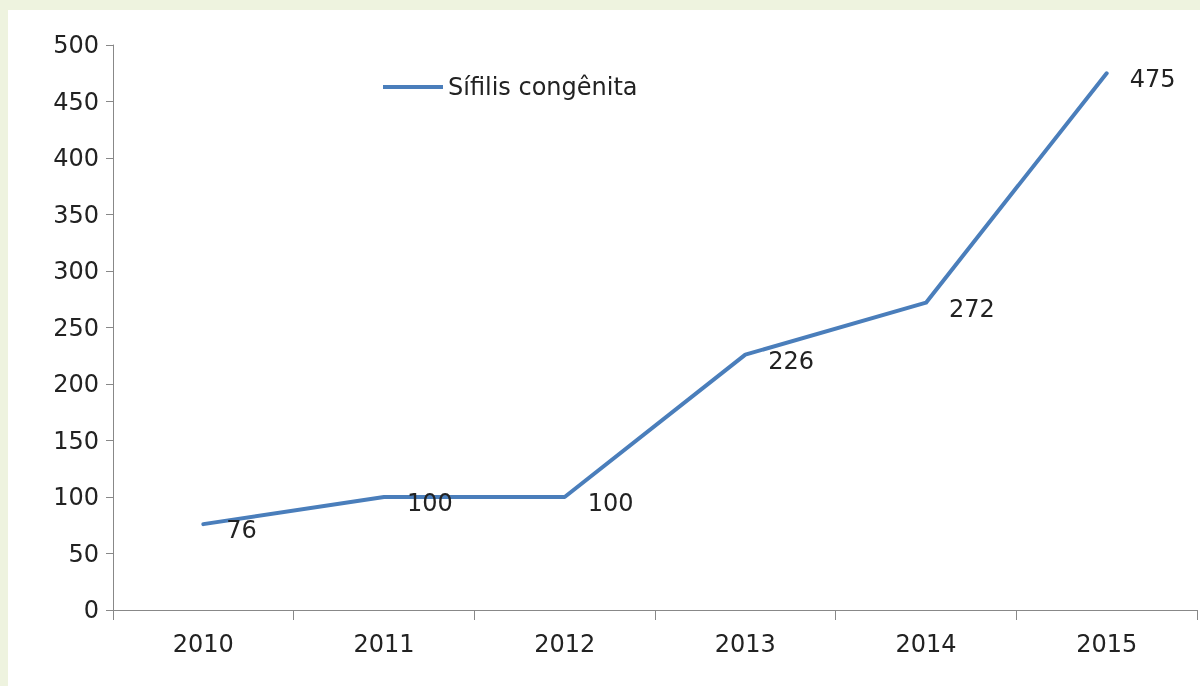 Image resolution: width=1200 pixels, height=686 pixels. Describe the element at coordinates (926, 644) in the screenshot. I see `x-tick-label: 2014` at that location.